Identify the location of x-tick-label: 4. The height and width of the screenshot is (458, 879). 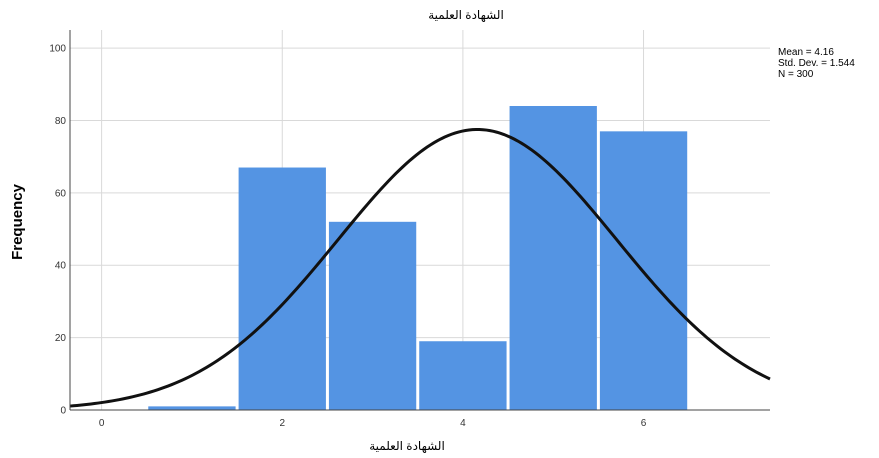
(463, 423).